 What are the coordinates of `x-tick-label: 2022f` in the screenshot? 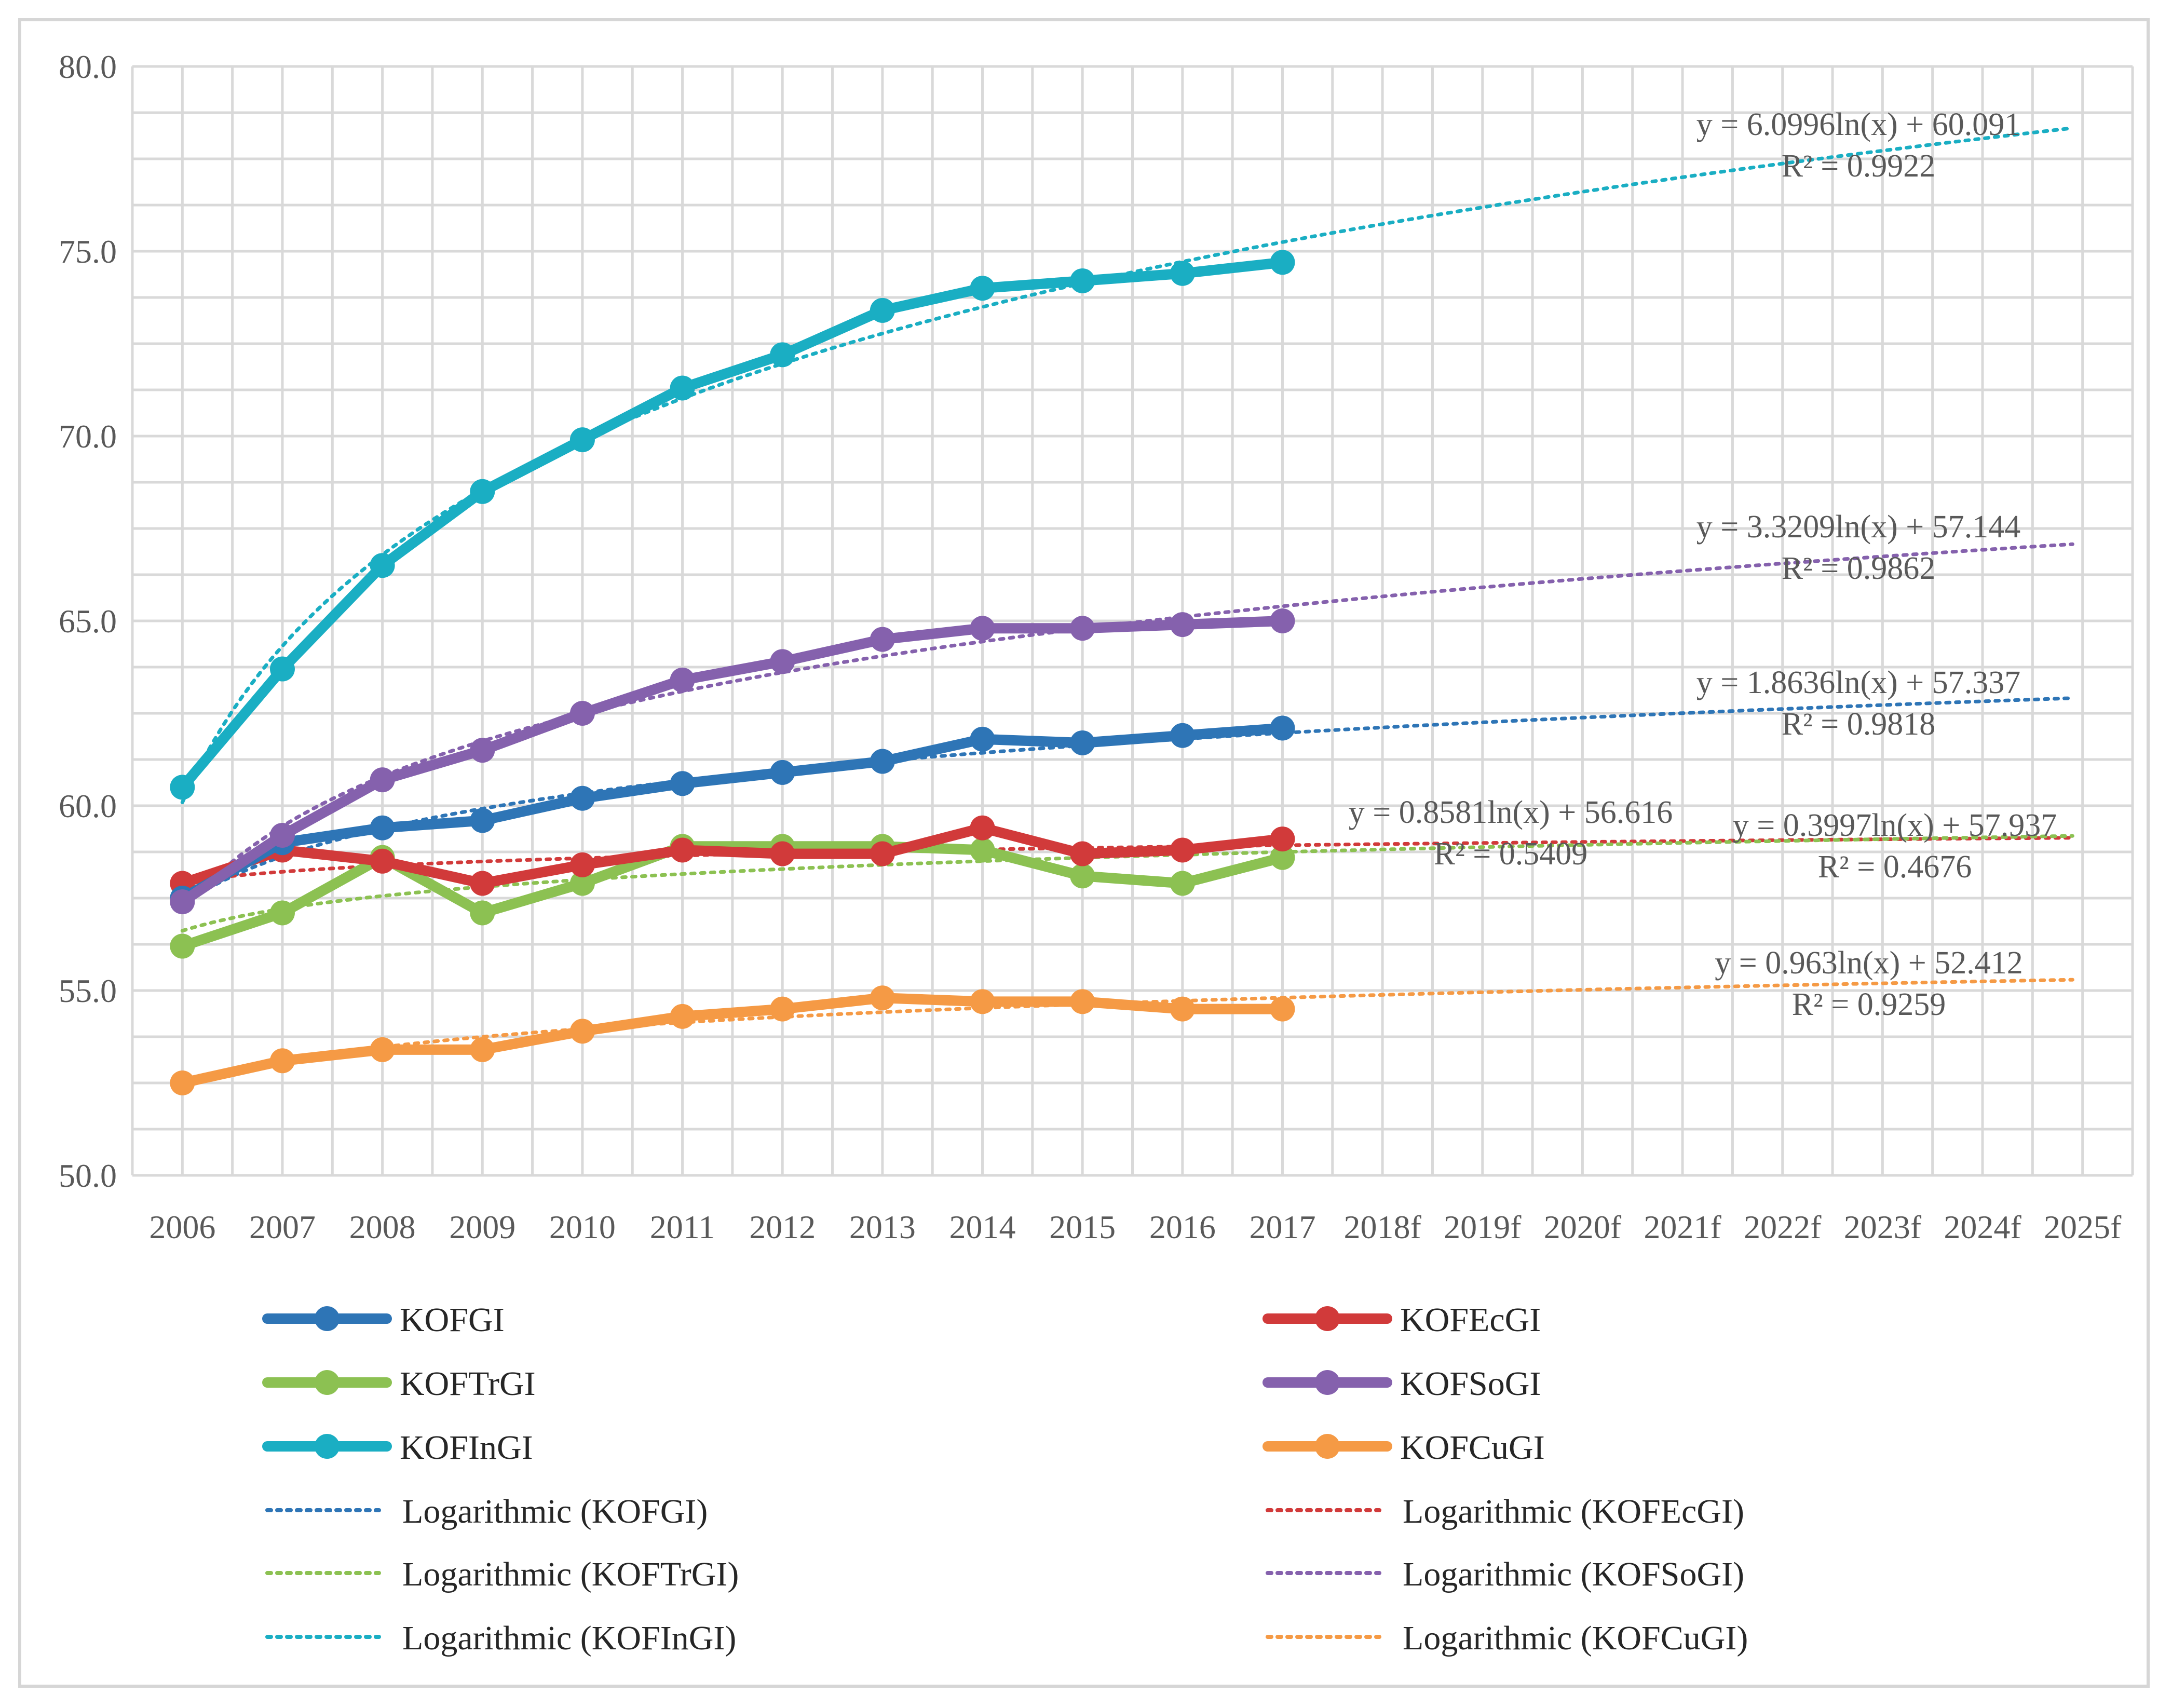 It's located at (1783, 1227).